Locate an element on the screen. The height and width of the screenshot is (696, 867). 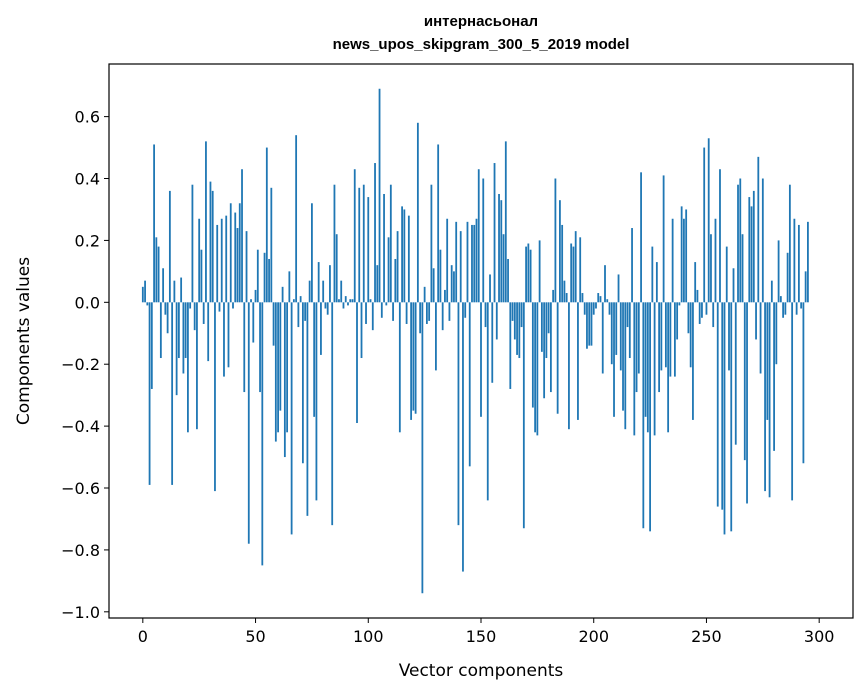
x-tick-label: 150 is located at coordinates (481, 636).